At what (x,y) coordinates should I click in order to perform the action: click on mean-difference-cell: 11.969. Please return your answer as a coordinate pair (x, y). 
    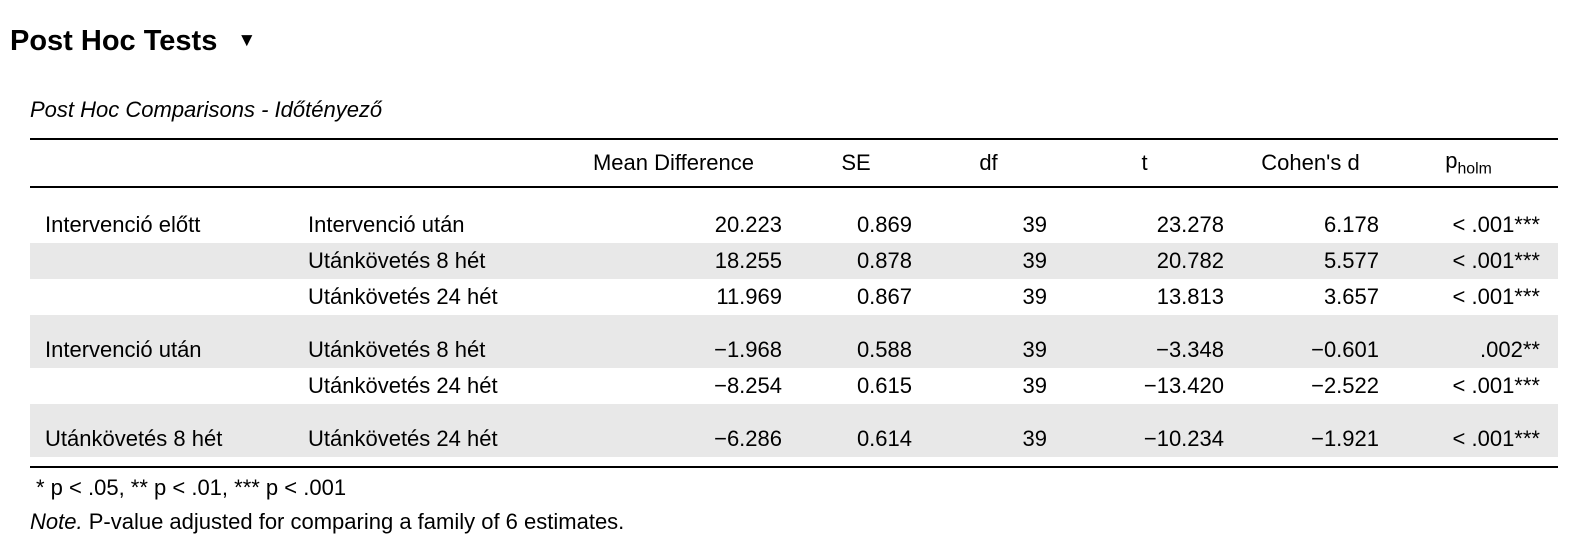
    Looking at the image, I should click on (749, 296).